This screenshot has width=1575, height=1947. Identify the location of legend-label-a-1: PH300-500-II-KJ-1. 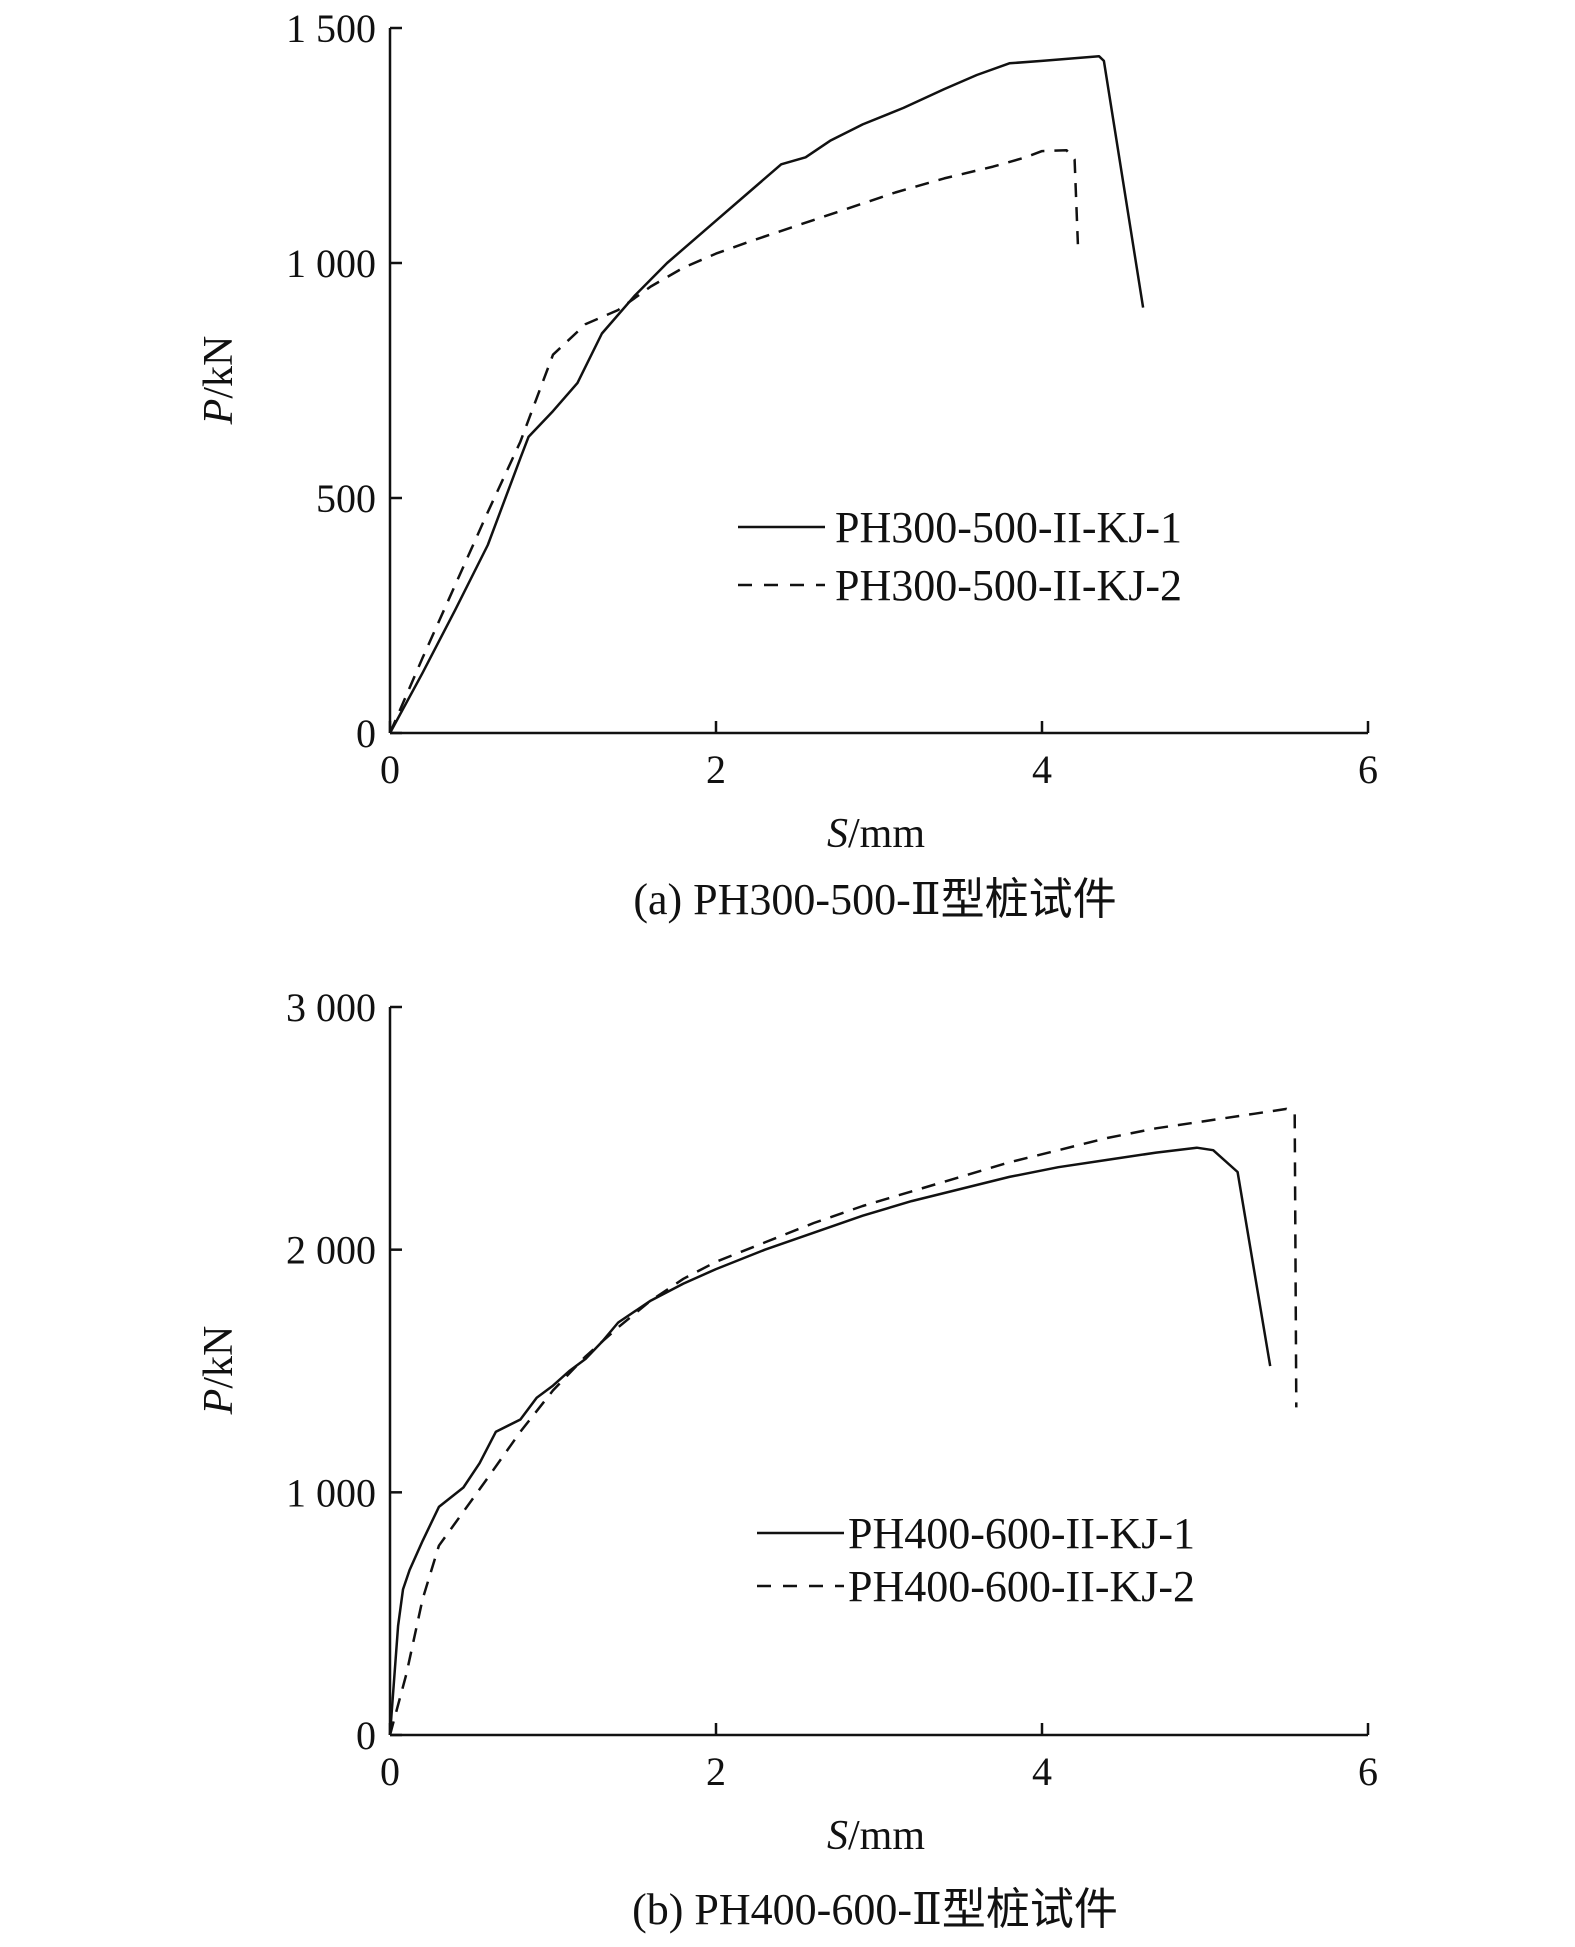
(1008, 527).